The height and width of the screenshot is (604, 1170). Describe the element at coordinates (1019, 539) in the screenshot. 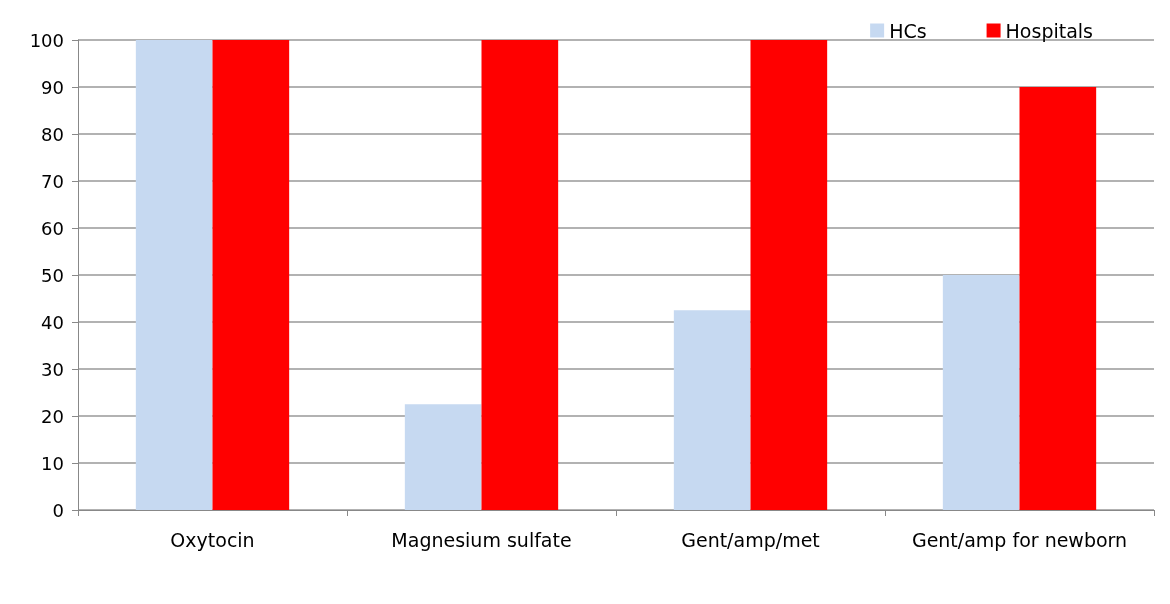

I see `x-tick-label: Gent/amp for newborn` at that location.